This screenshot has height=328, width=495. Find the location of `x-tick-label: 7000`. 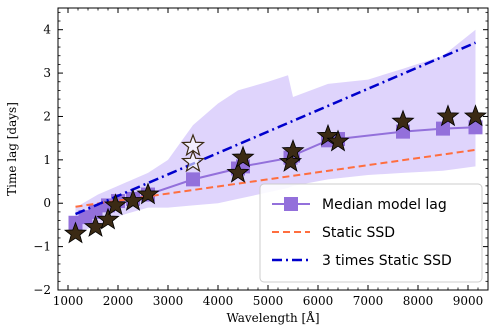

x-tick-label: 7000 is located at coordinates (368, 301).